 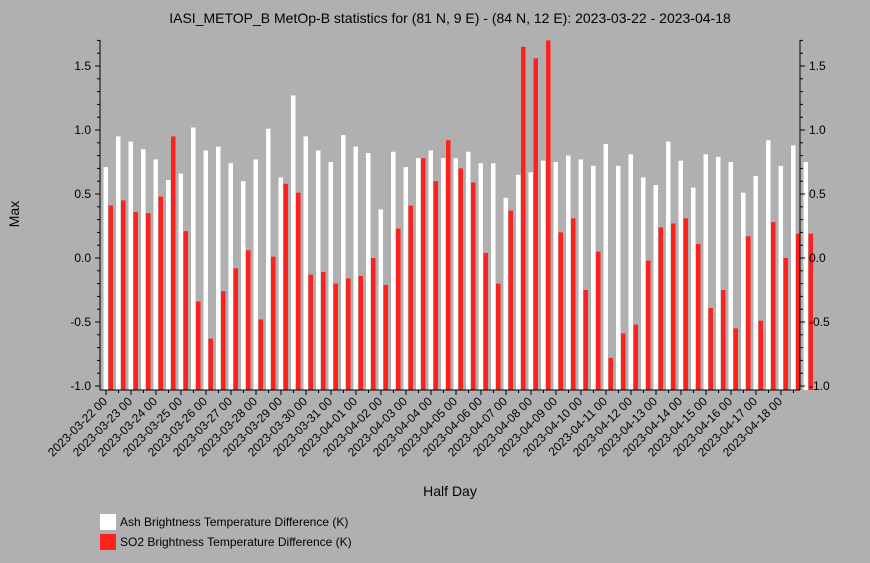 What do you see at coordinates (817, 258) in the screenshot?
I see `y-tick-label-right: 0.0` at bounding box center [817, 258].